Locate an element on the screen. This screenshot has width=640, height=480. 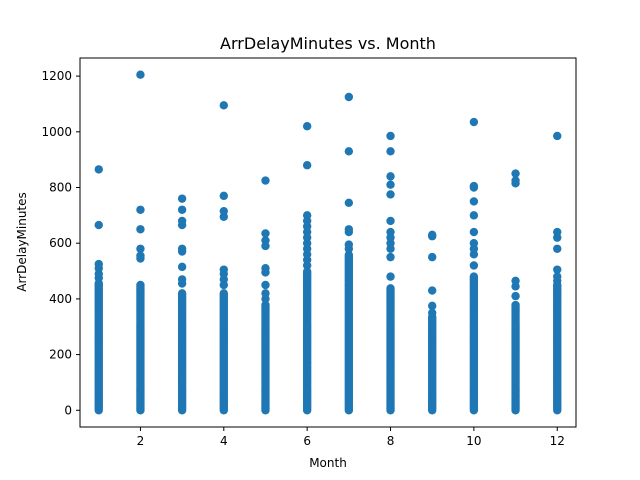
y-tick-label: 600 is located at coordinates (60, 243).